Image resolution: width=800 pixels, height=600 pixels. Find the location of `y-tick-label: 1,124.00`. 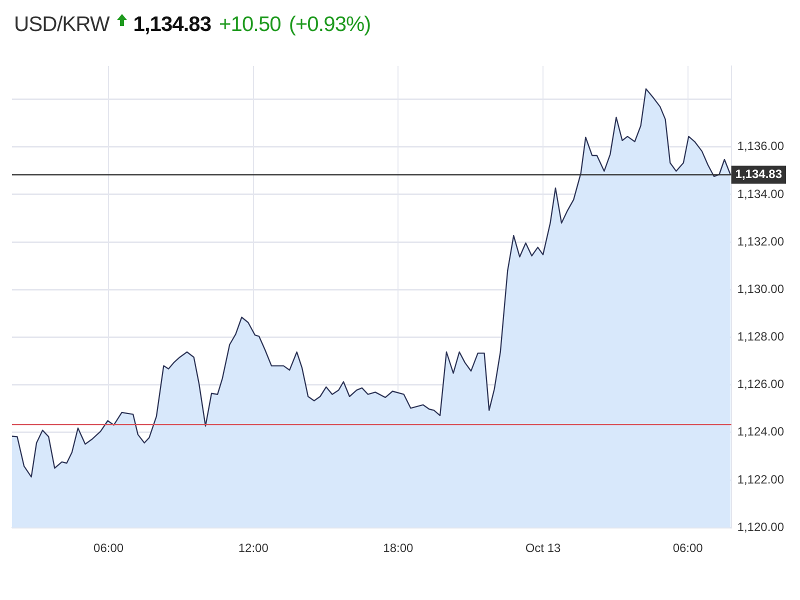

y-tick-label: 1,124.00 is located at coordinates (760, 431).